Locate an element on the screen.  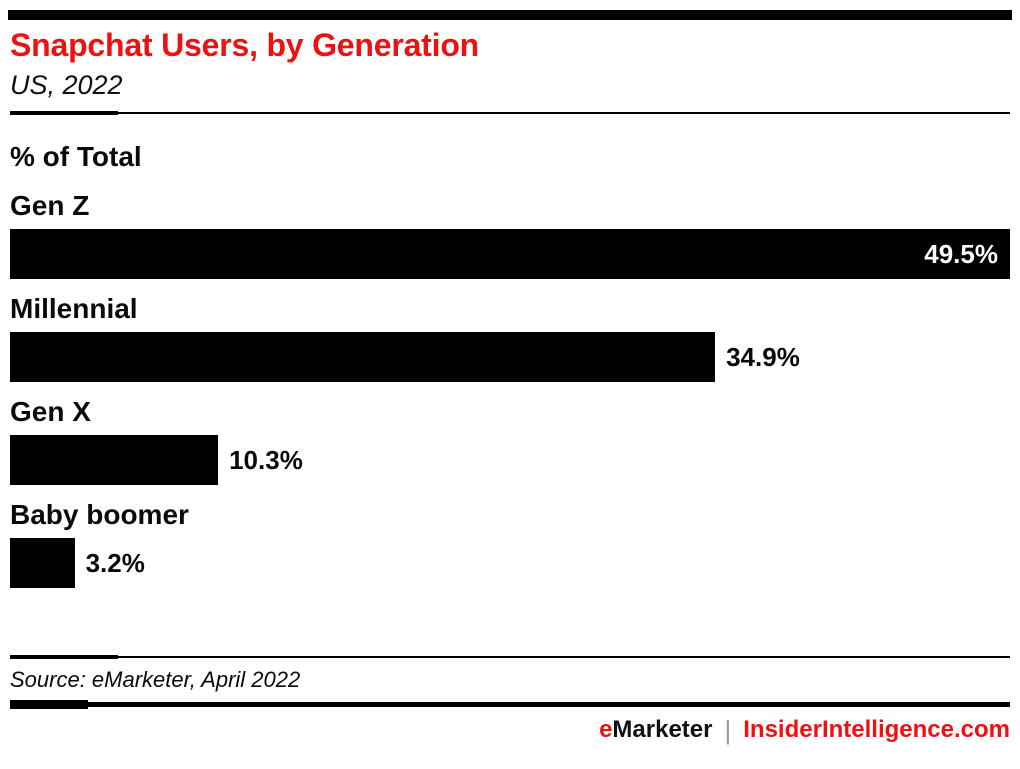
bar-track: 34.9% is located at coordinates (510, 357).